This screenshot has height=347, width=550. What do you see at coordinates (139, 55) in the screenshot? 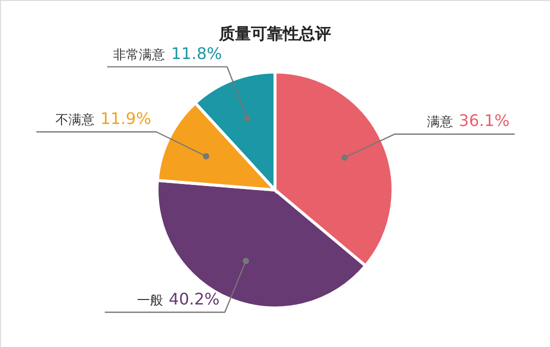
I see `slice-label: 非常满意` at bounding box center [139, 55].